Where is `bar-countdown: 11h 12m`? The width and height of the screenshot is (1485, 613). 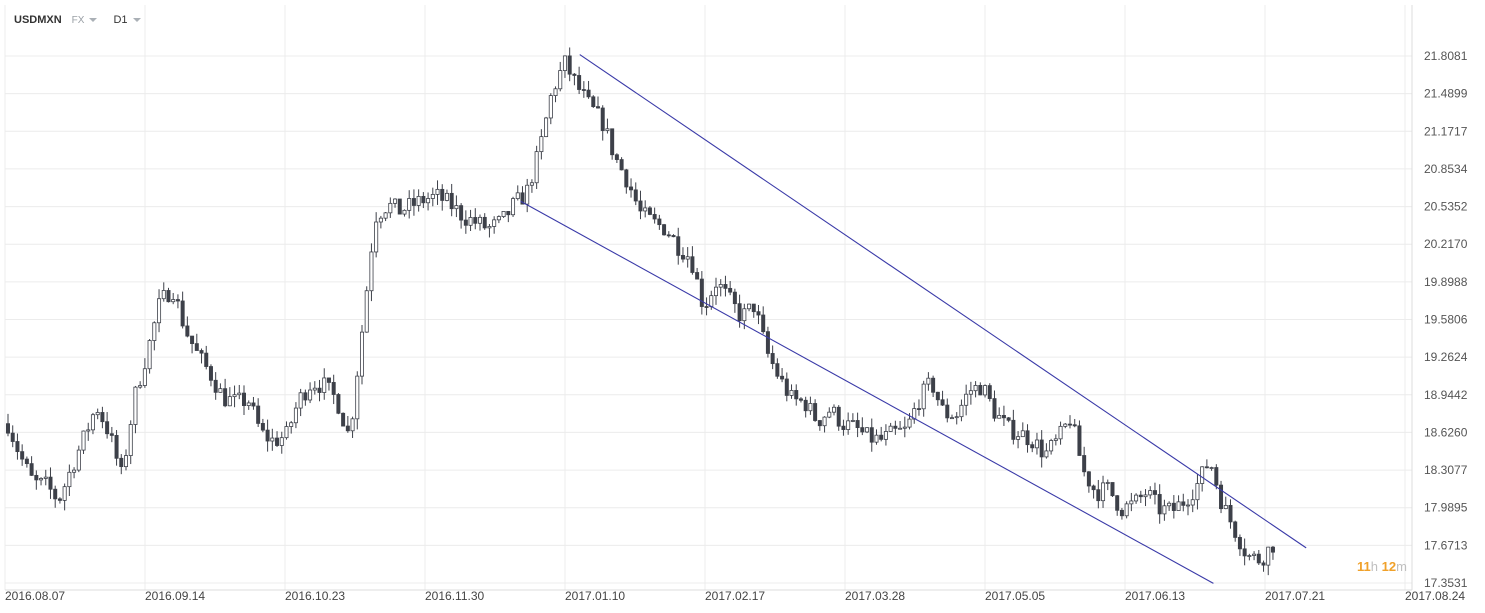 bar-countdown: 11h 12m is located at coordinates (1382, 566).